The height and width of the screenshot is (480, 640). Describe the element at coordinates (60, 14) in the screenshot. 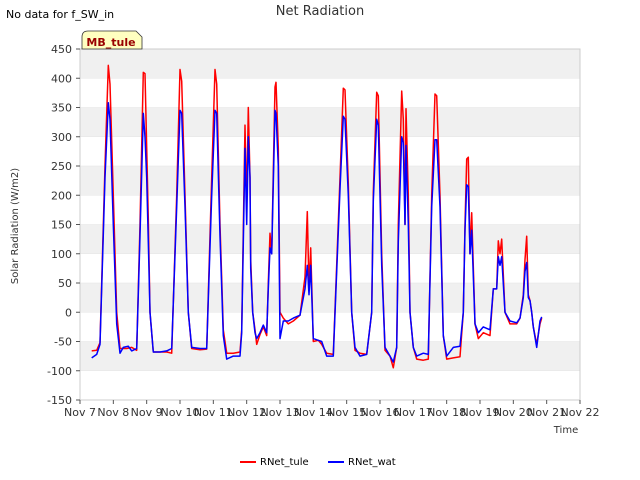

I see `no-data-note: No data for f_SW_in` at that location.